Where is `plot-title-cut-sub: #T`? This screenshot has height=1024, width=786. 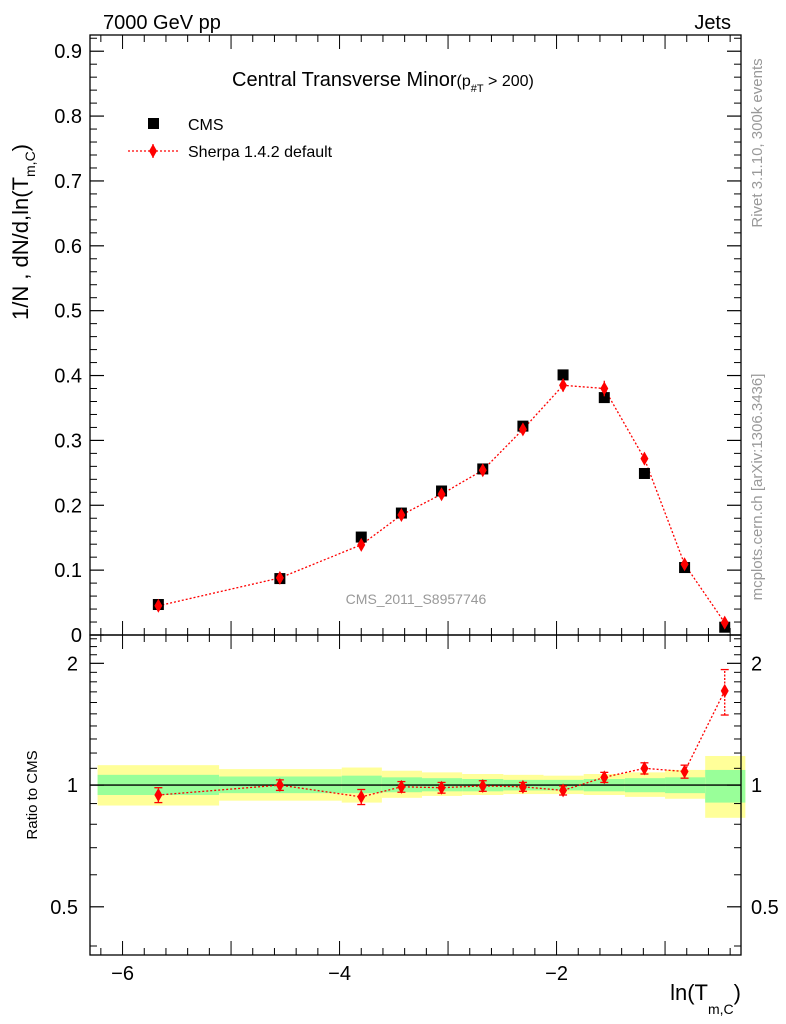 plot-title-cut-sub: #T is located at coordinates (477, 89).